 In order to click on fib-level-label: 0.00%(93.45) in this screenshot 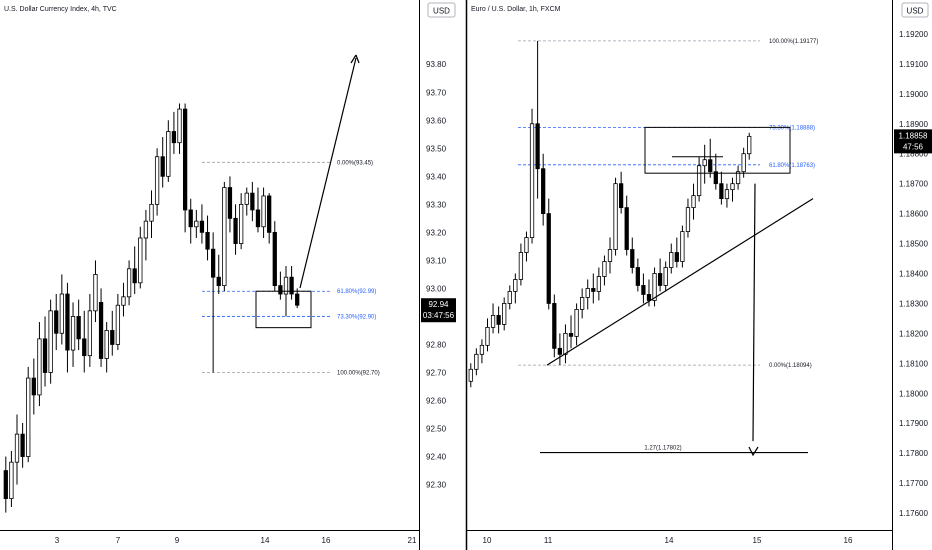, I will do `click(355, 163)`.